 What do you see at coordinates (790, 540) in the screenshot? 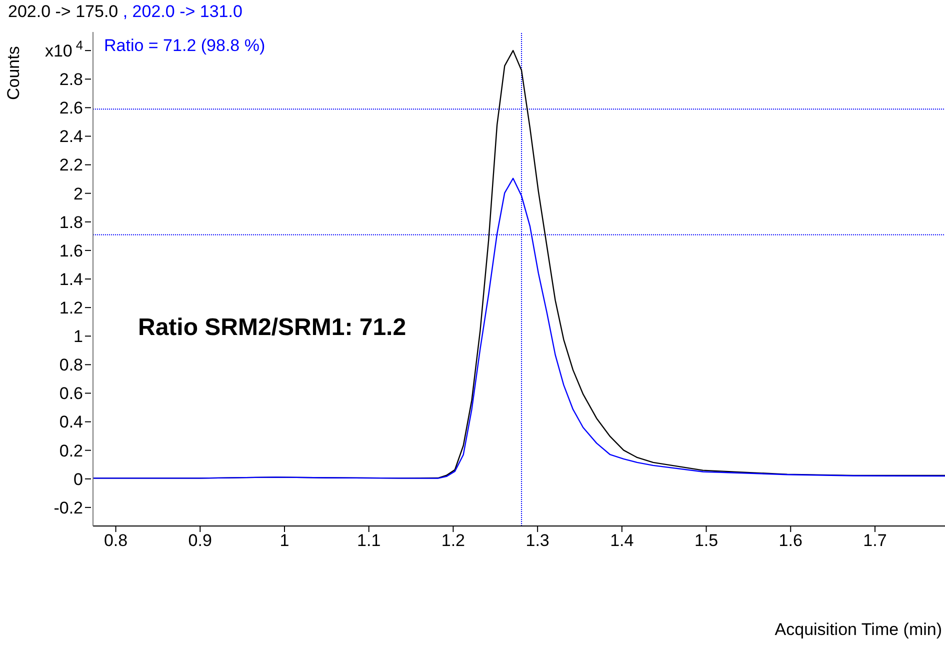
I see `x-tick-label: 1.6` at bounding box center [790, 540].